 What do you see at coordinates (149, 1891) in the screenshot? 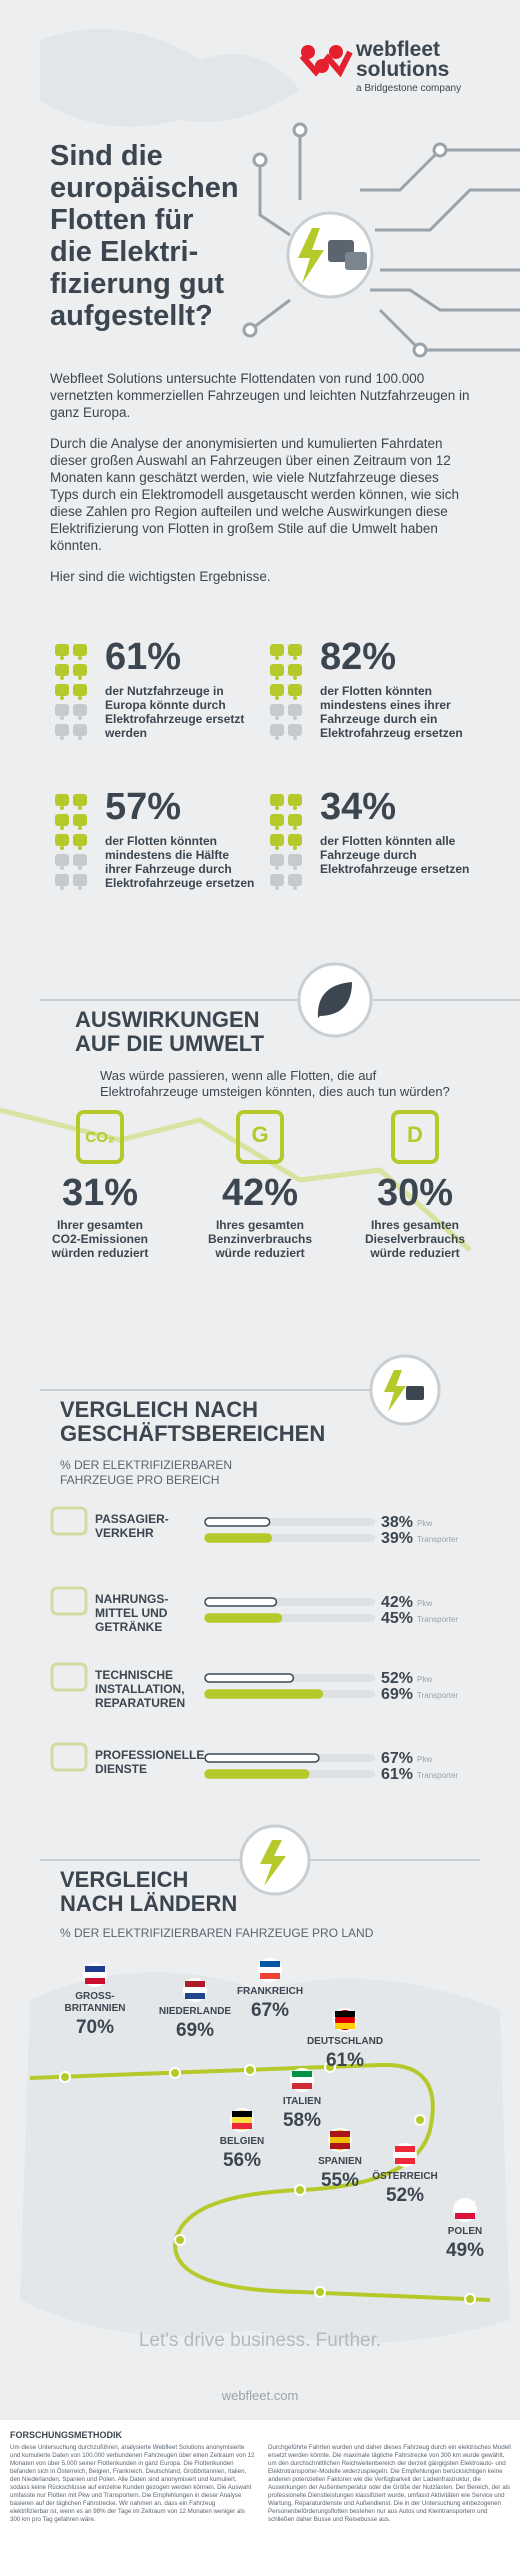
I see `section-title: VERGLEICH NACH LÄNDERN` at bounding box center [149, 1891].